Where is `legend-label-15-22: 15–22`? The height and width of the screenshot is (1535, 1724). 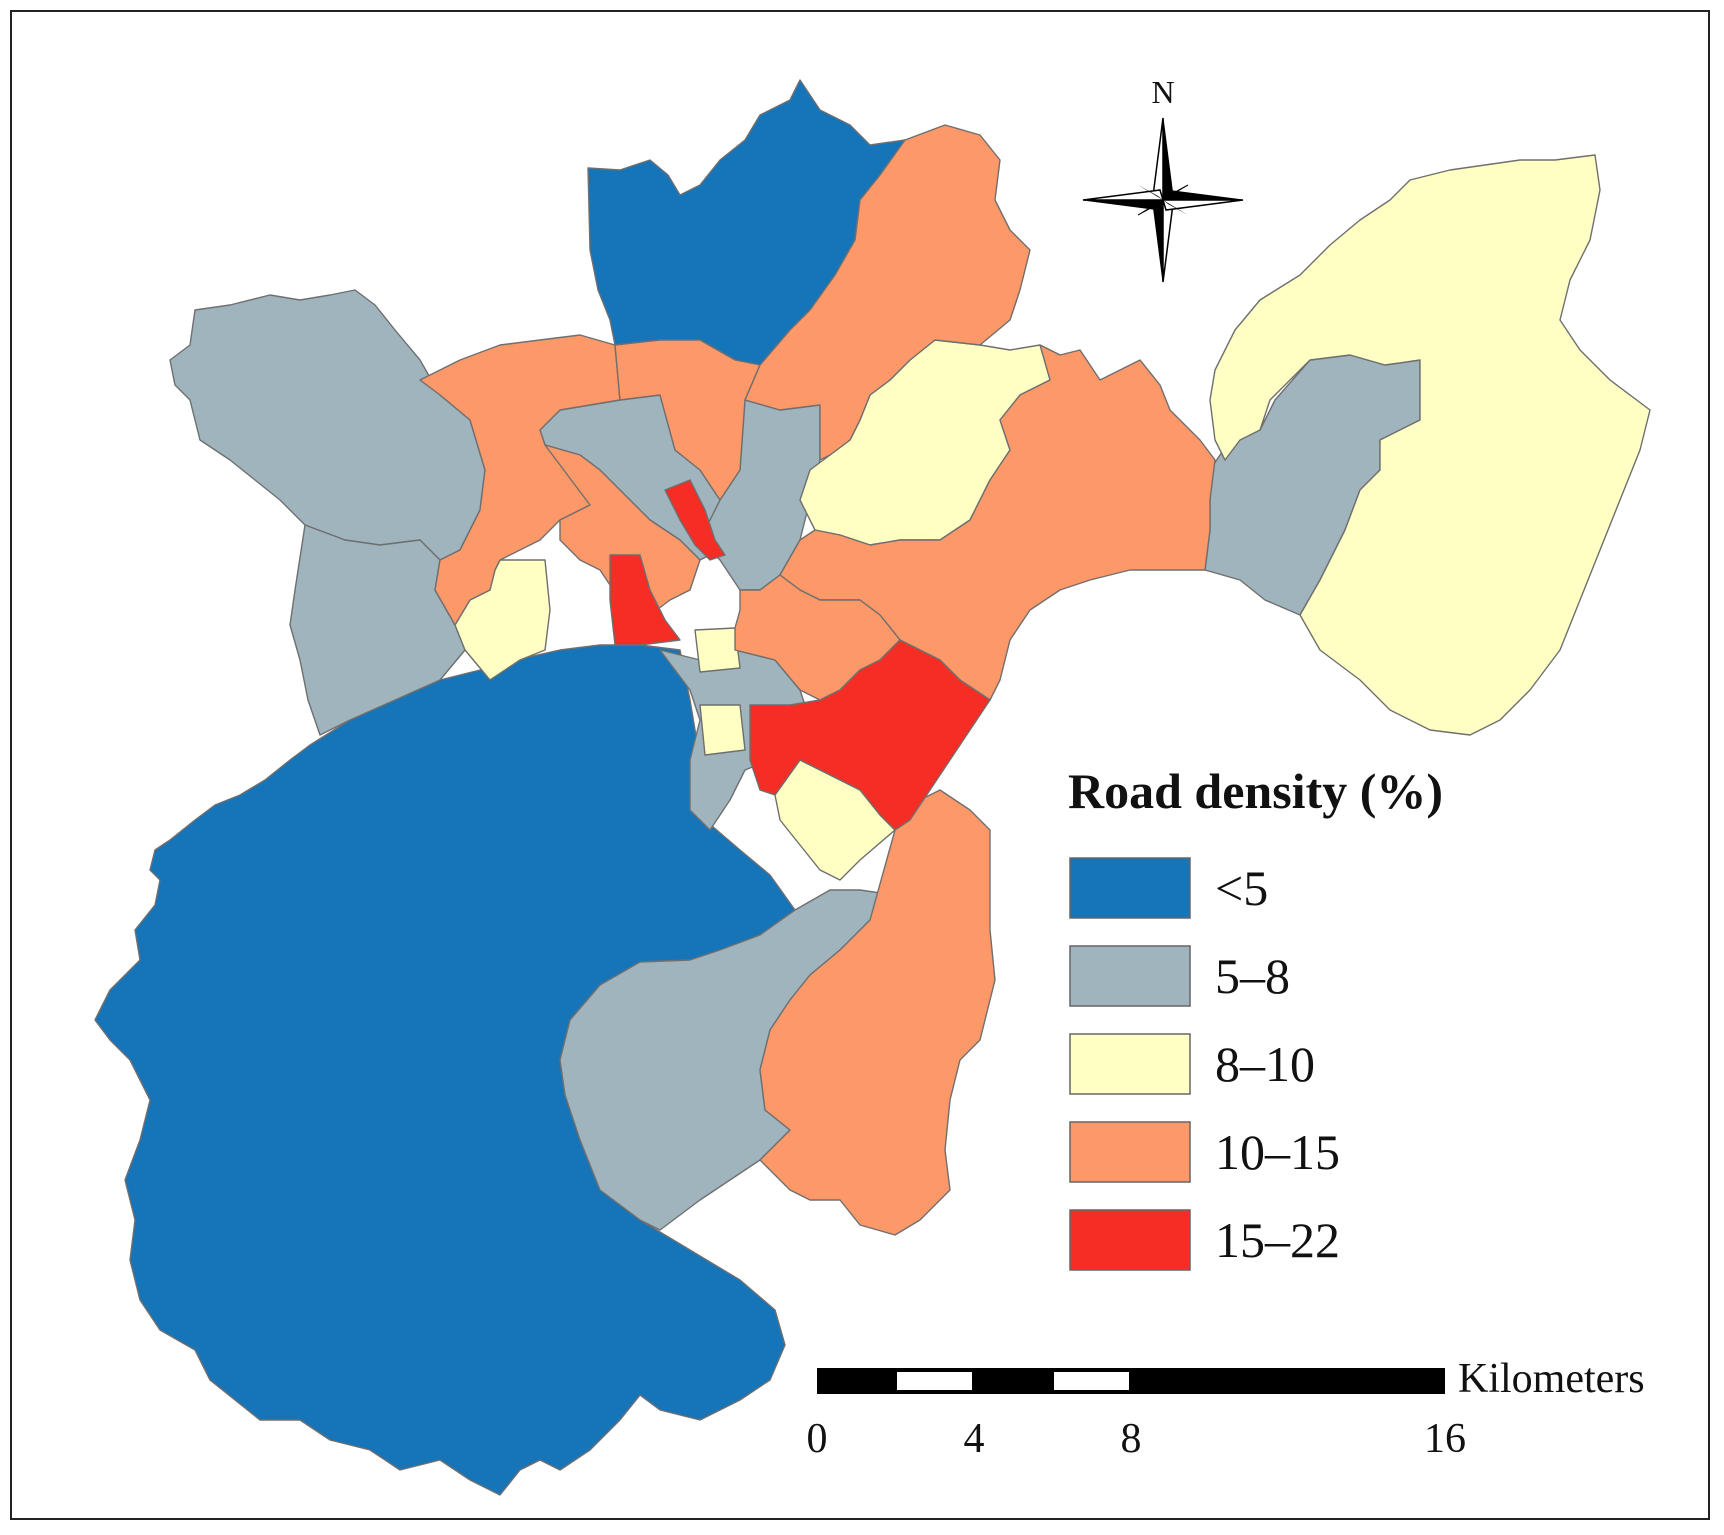
legend-label-15-22: 15–22 is located at coordinates (1277, 1240).